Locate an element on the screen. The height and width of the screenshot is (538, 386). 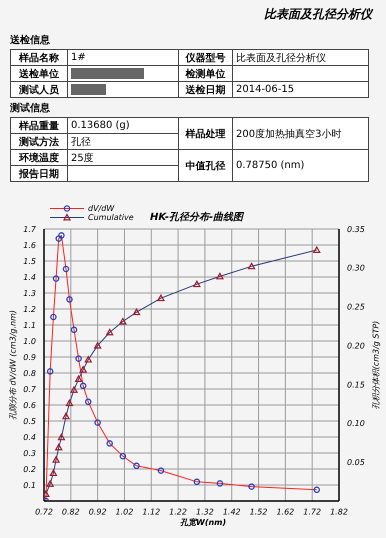
y-tick-label: 1.4 is located at coordinates (29, 277).